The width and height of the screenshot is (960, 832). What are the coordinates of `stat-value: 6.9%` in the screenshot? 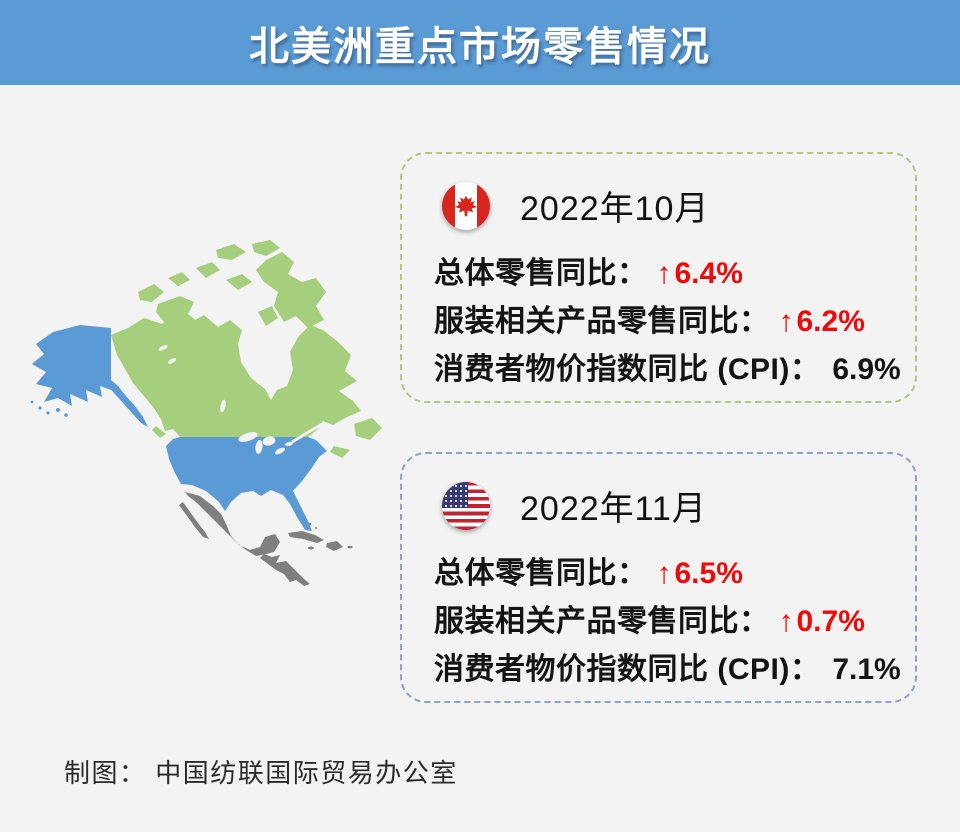 It's located at (866, 369).